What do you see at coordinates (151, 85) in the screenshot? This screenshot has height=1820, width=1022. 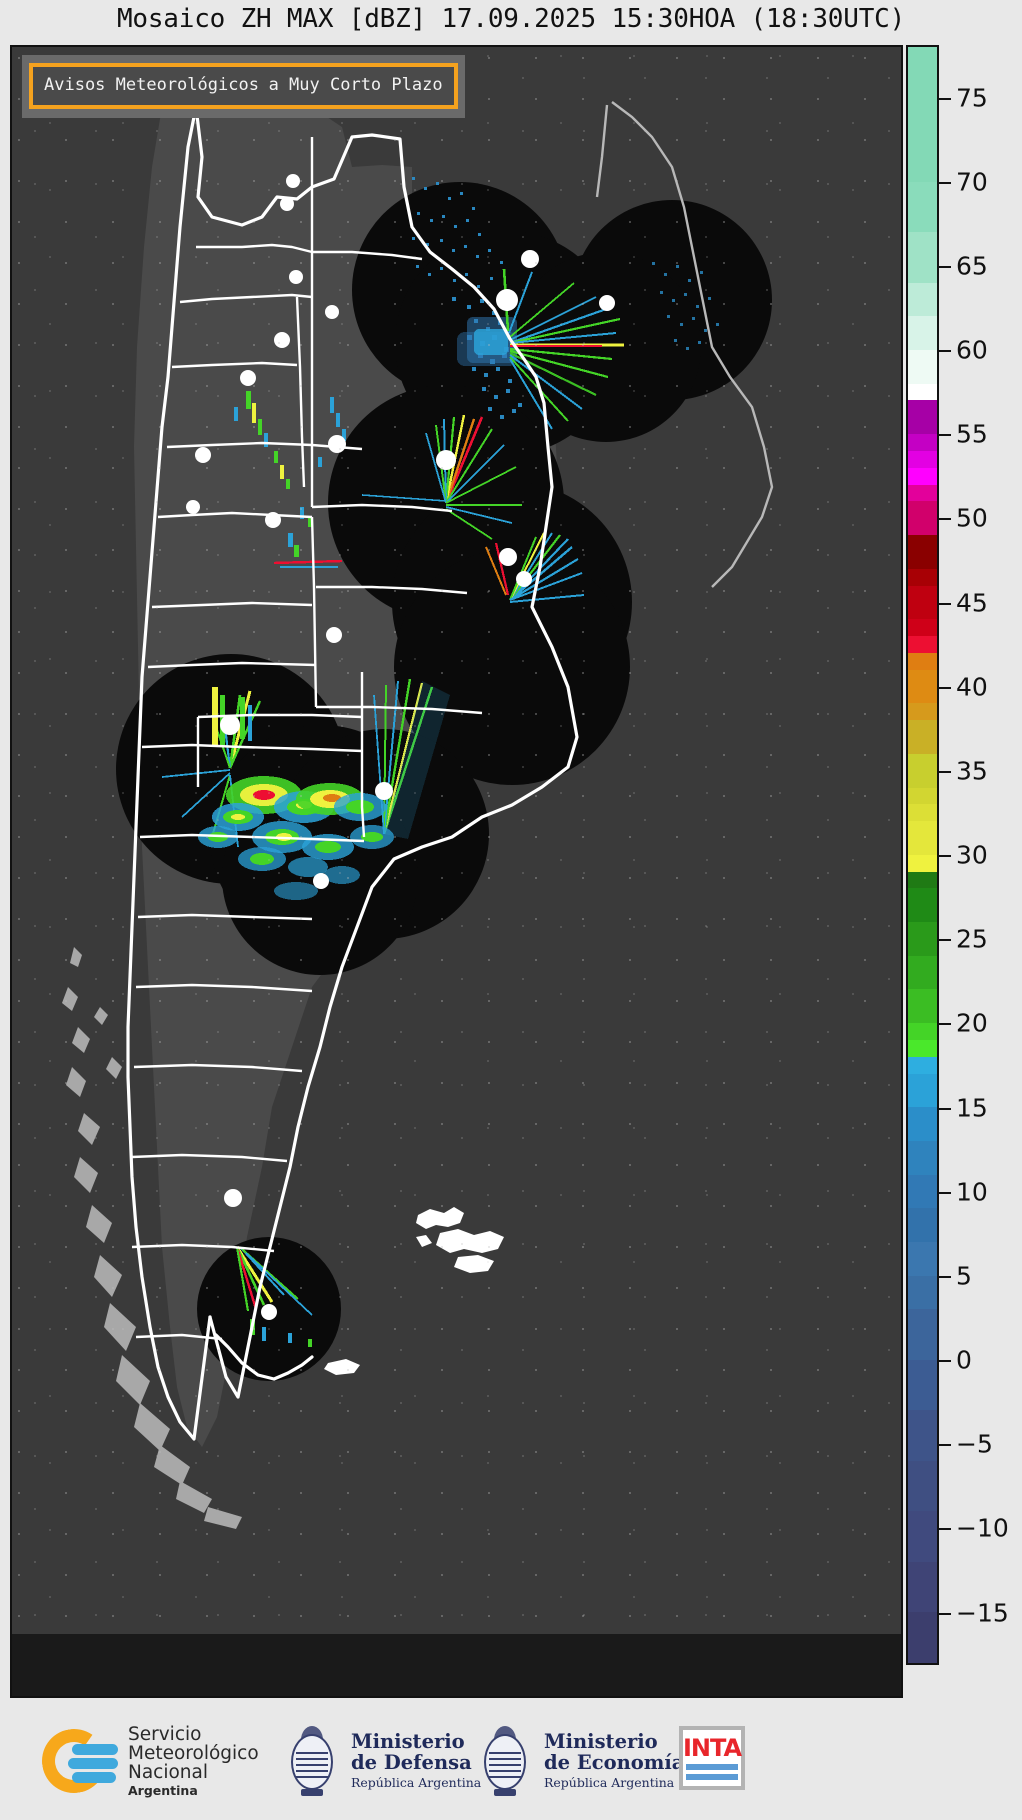 I see `warning-line-1: Avisos Meteorológicos` at bounding box center [151, 85].